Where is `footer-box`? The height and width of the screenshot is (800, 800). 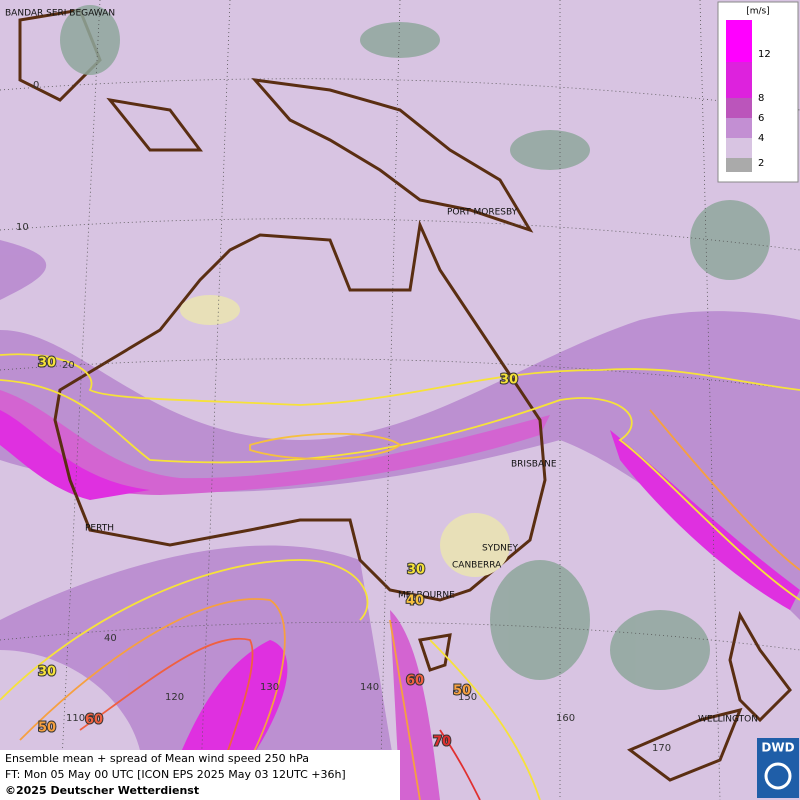 footer-box is located at coordinates (200, 775).